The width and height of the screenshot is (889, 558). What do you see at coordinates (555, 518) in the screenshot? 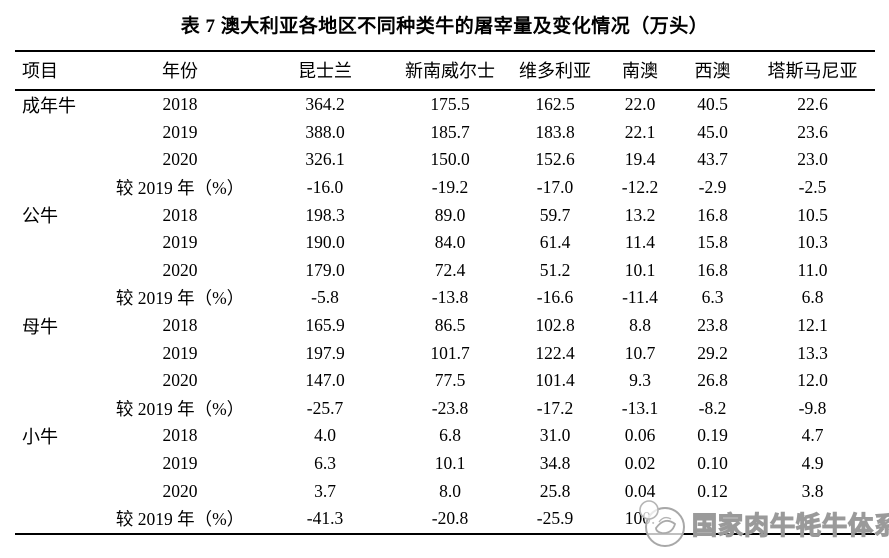
I see `value-cell: -25.9` at bounding box center [555, 518].